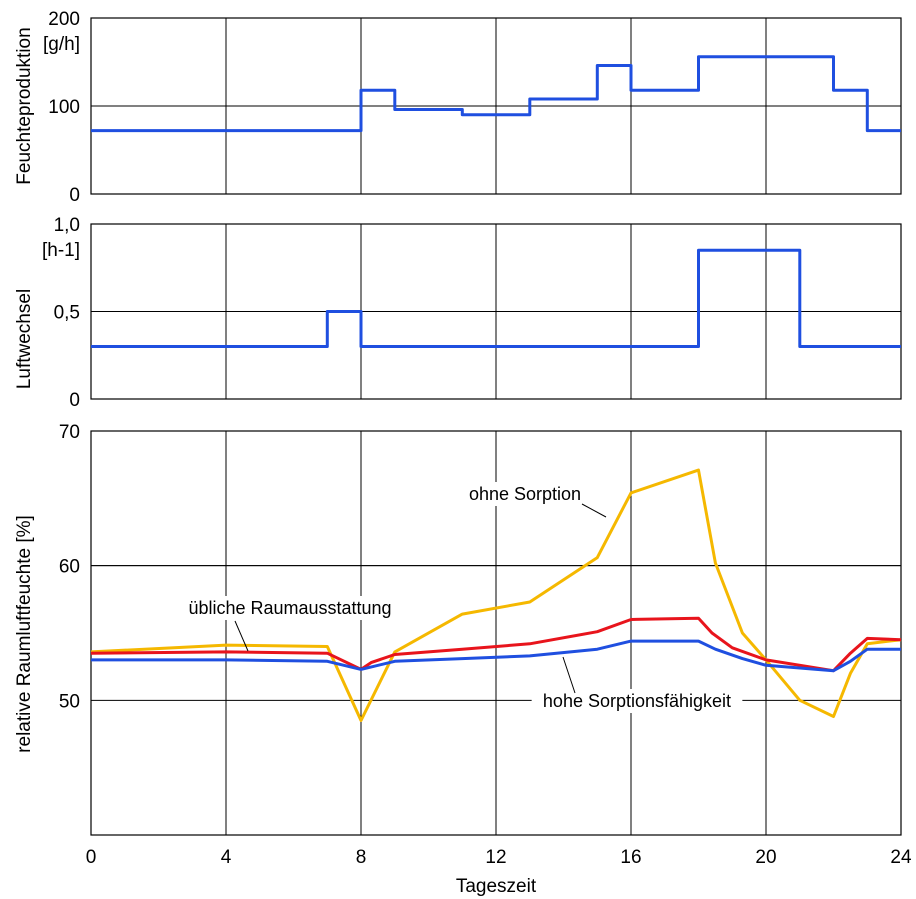 The image size is (916, 899). What do you see at coordinates (69, 432) in the screenshot?
I see `y-tick-label: 70` at bounding box center [69, 432].